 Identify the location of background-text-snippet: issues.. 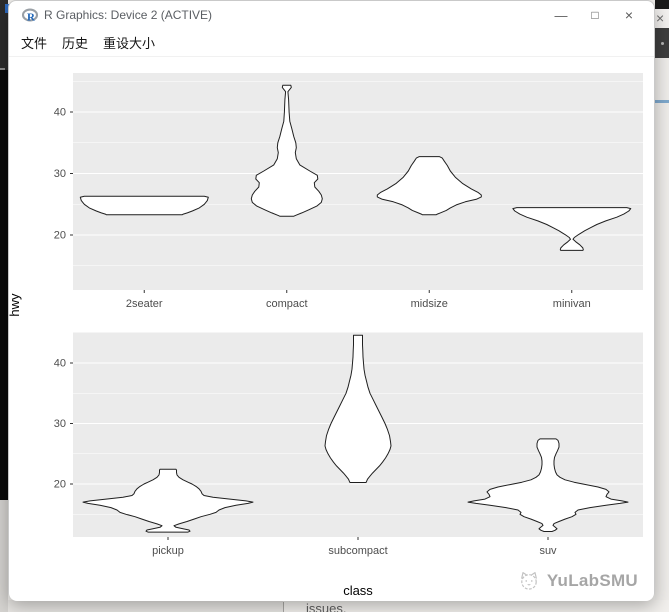
(326, 606).